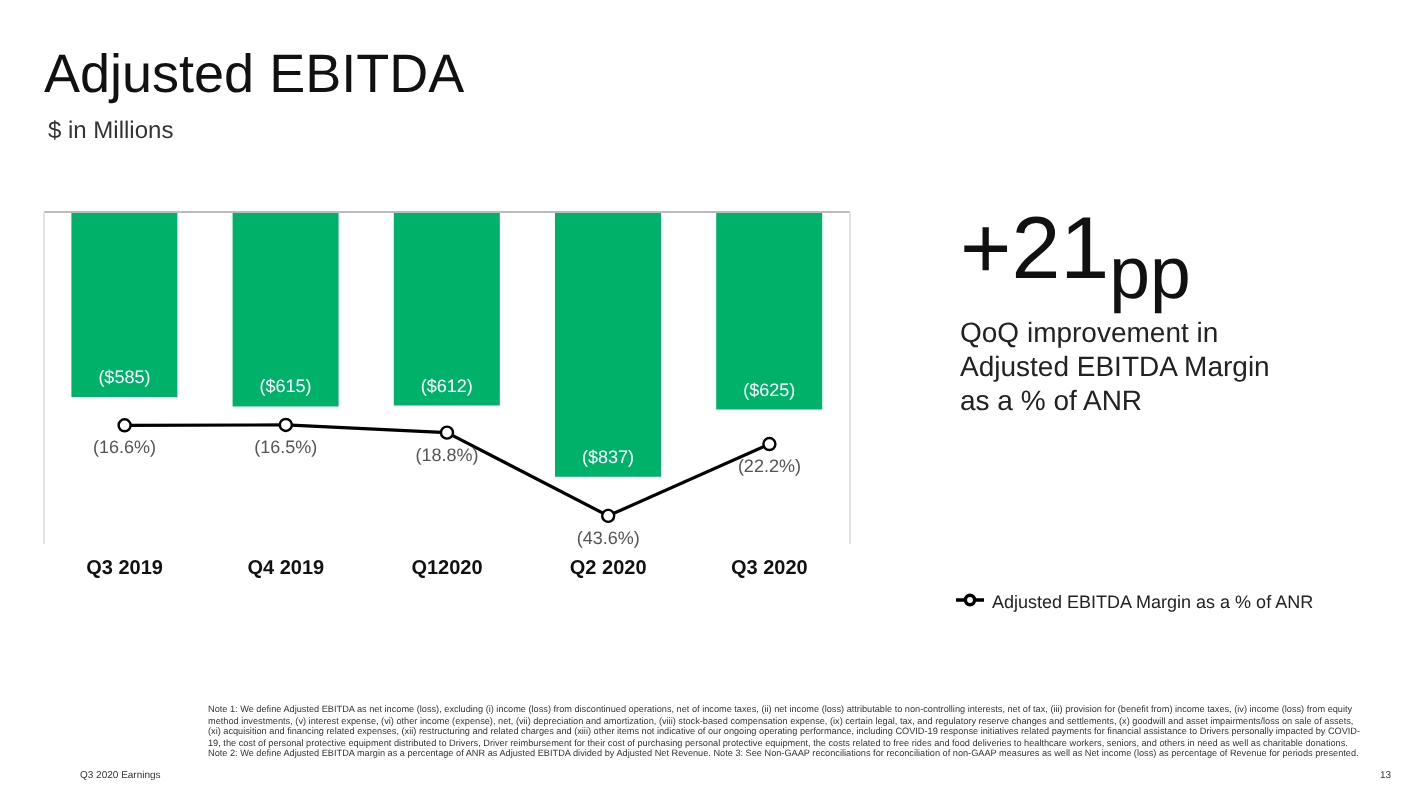 This screenshot has height=798, width=1420. Describe the element at coordinates (608, 537) in the screenshot. I see `data-label: (43.6%)` at that location.